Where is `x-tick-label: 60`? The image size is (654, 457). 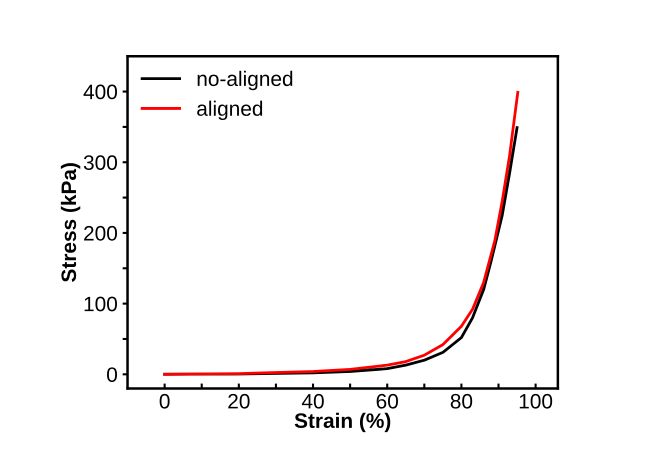
x-tick-label: 60 is located at coordinates (387, 401).